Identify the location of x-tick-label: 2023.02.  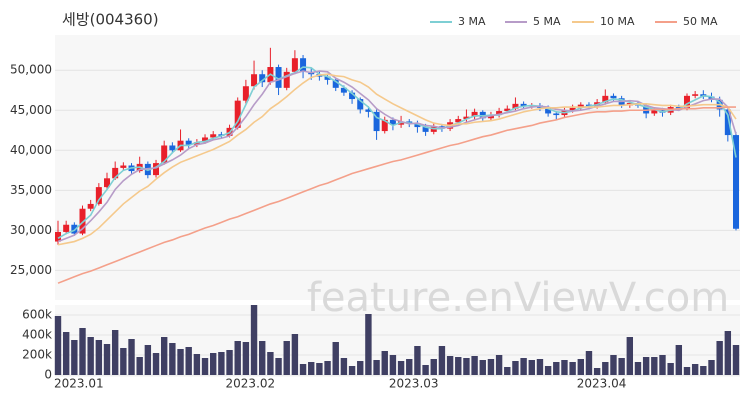
(251, 384).